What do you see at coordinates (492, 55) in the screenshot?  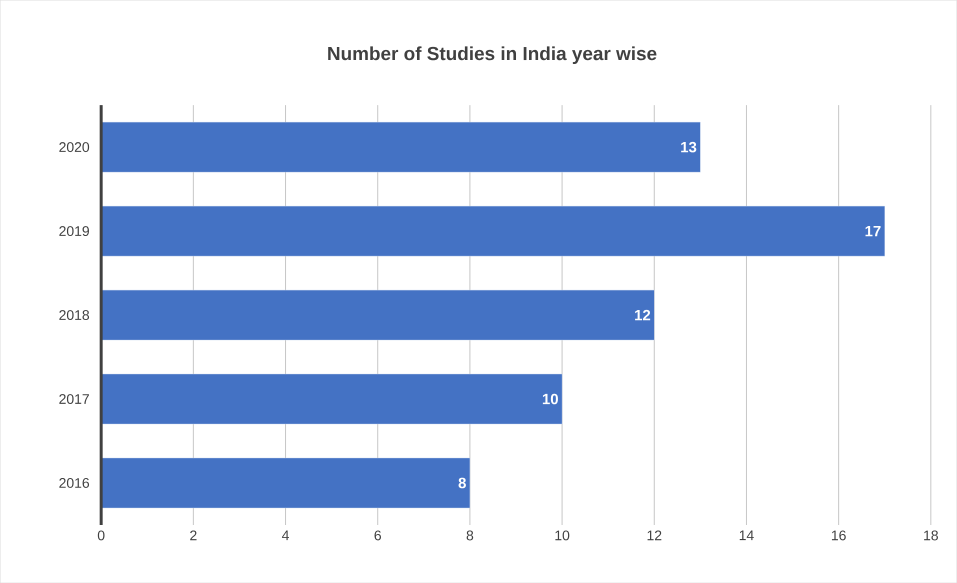 I see `chart-title: Number of Studies in India year wise` at bounding box center [492, 55].